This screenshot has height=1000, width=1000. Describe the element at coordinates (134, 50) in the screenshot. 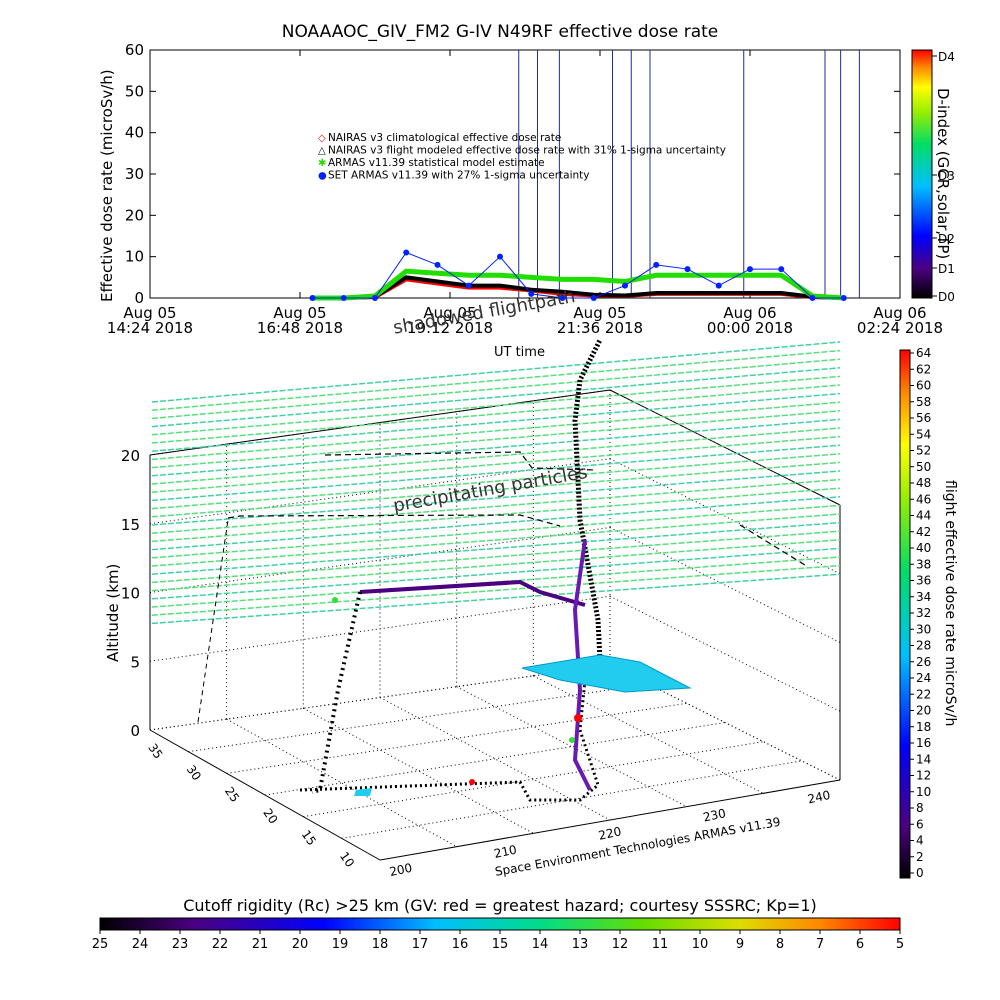

I see `y-tick-label: 60` at that location.